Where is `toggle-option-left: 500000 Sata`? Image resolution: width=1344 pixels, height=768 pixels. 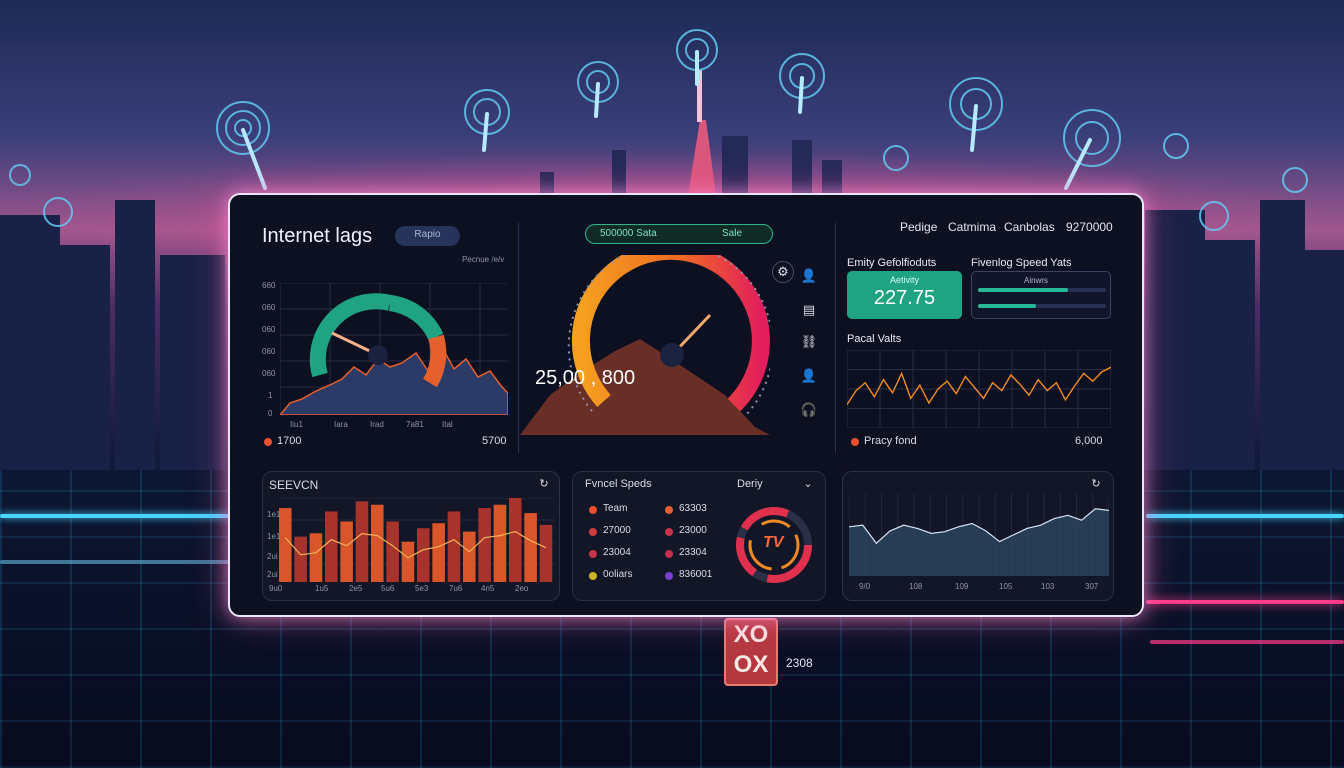
toggle-option-left: 500000 Sata is located at coordinates (628, 233).